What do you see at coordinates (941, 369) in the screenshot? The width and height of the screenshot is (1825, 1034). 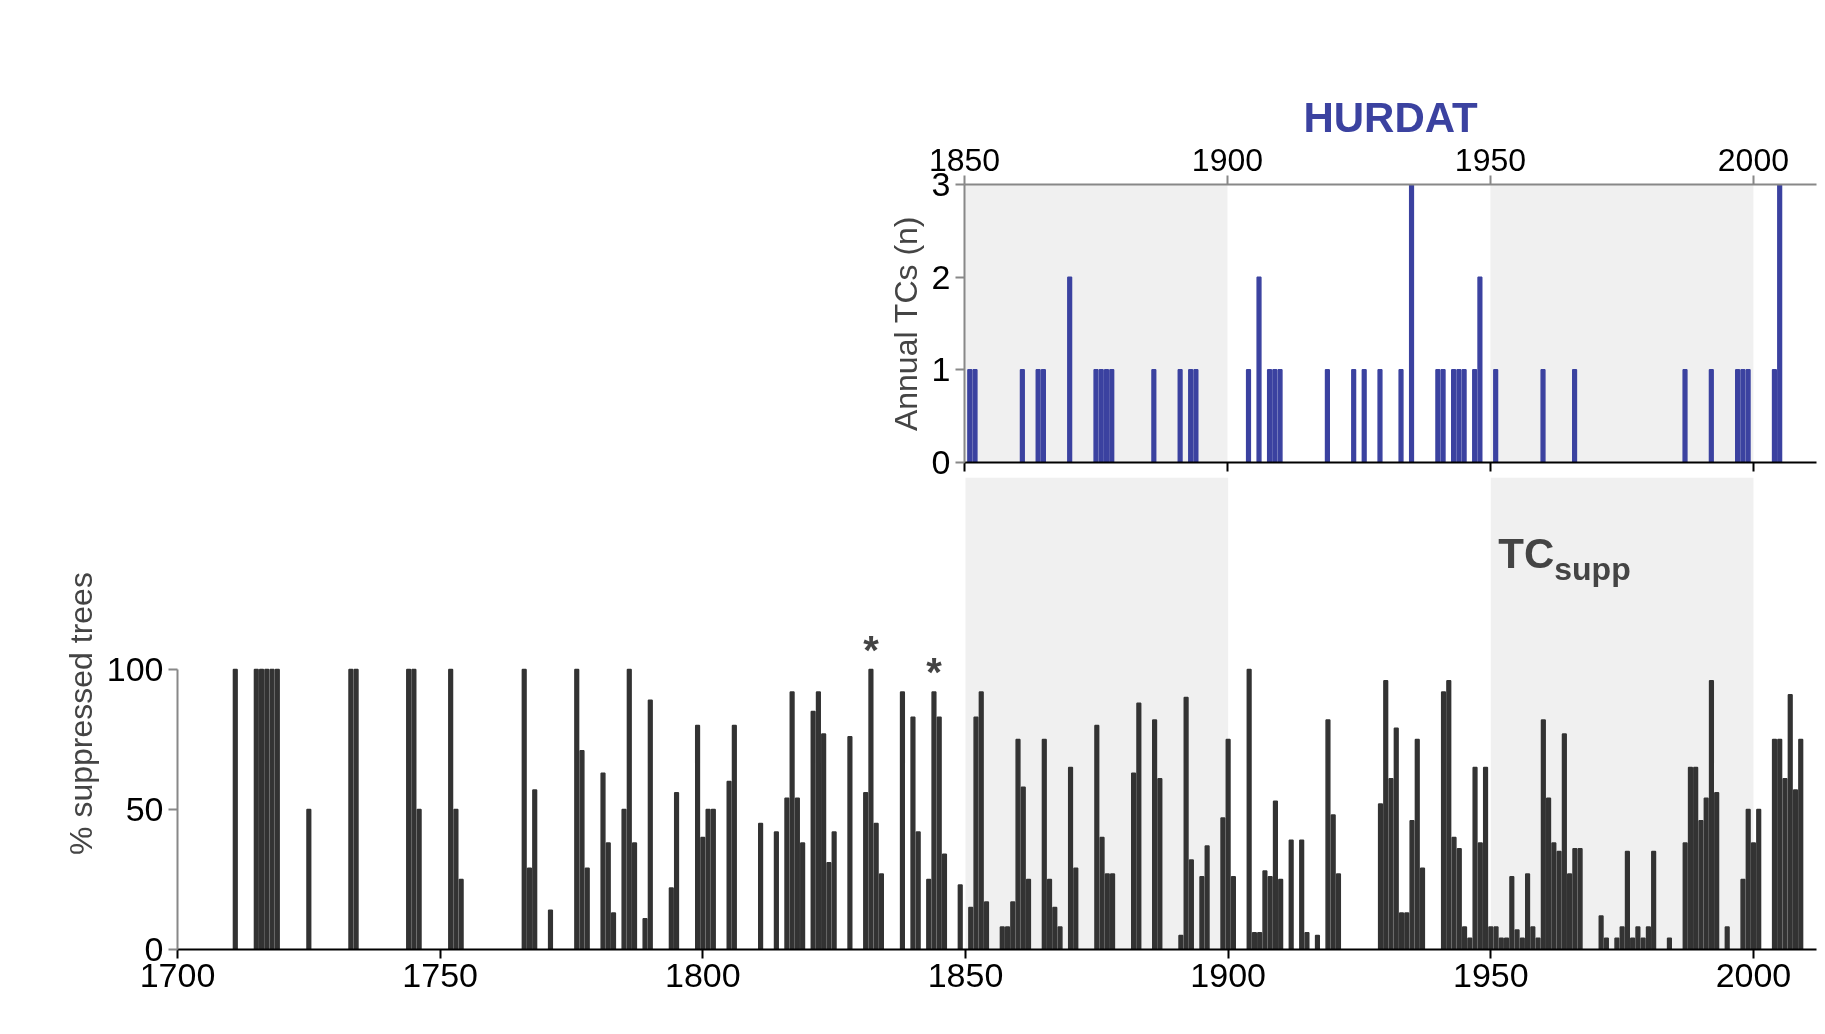 I see `y-tick-label: 1` at bounding box center [941, 369].